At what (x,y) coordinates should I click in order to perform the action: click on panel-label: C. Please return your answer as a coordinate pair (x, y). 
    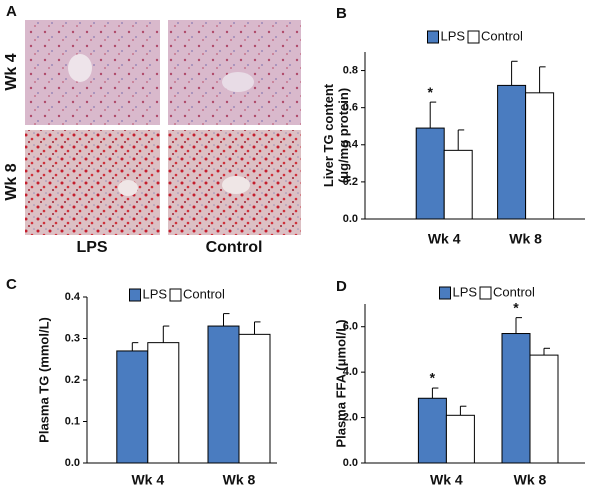
    Looking at the image, I should click on (11, 284).